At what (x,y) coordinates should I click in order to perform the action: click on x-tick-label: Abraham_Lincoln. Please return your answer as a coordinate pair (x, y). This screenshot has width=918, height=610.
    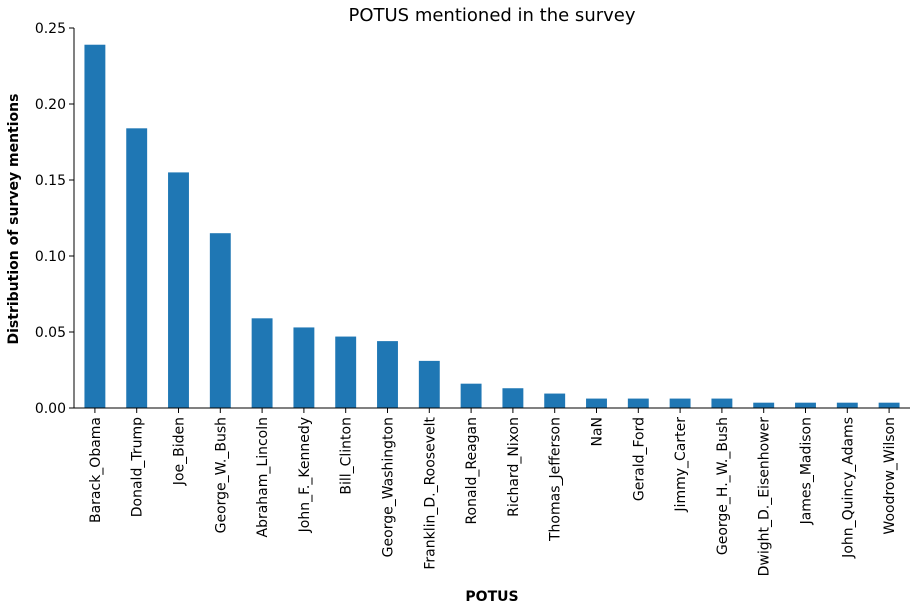
    Looking at the image, I should click on (263, 477).